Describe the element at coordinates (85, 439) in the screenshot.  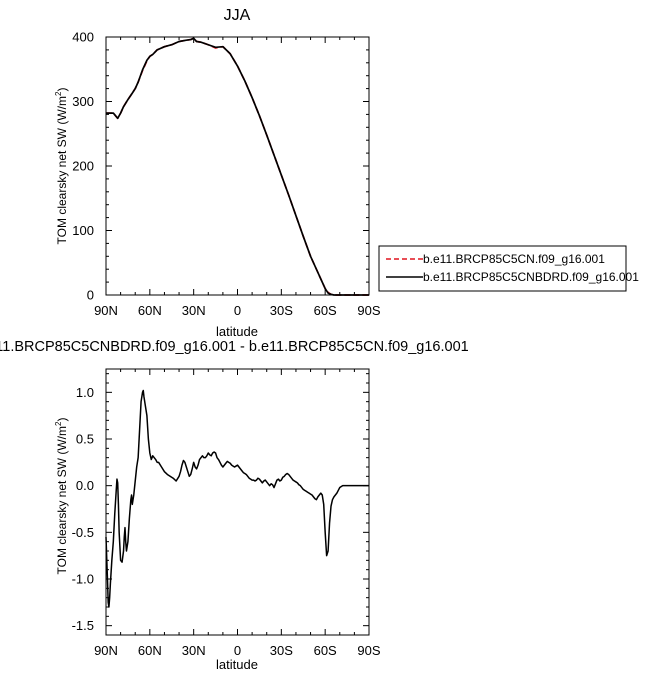
I see `y-tick-label-bottom-4: 0.5` at that location.